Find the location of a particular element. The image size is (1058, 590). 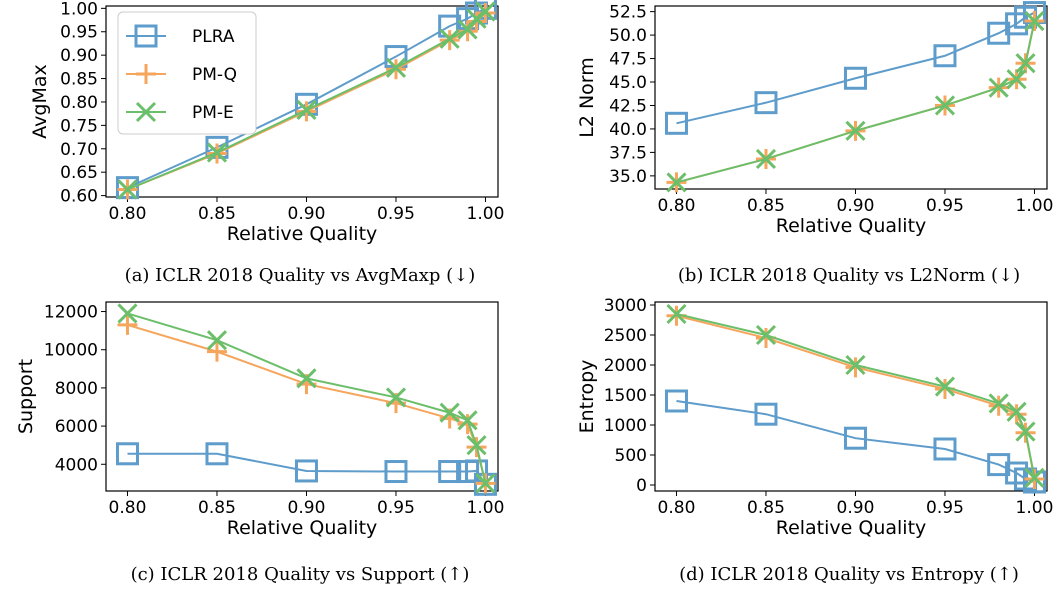

y-axis-title: Entropy is located at coordinates (587, 397).